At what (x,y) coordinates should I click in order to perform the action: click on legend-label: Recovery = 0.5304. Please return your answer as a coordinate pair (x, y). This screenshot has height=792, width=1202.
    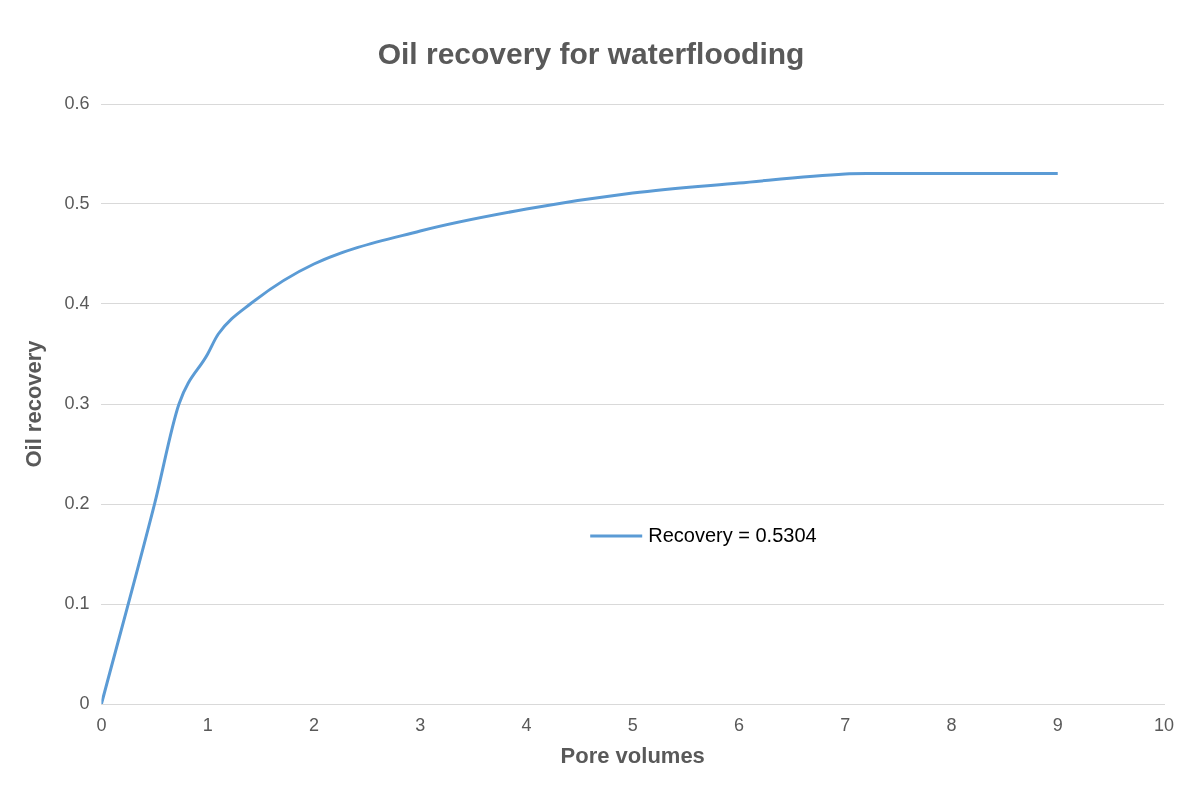
    Looking at the image, I should click on (732, 534).